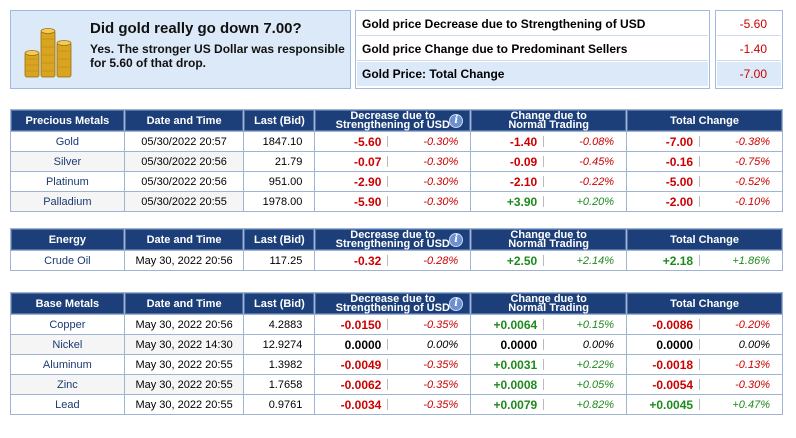  Describe the element at coordinates (368, 181) in the screenshot. I see `decrease-usd-value: -2.90` at that location.